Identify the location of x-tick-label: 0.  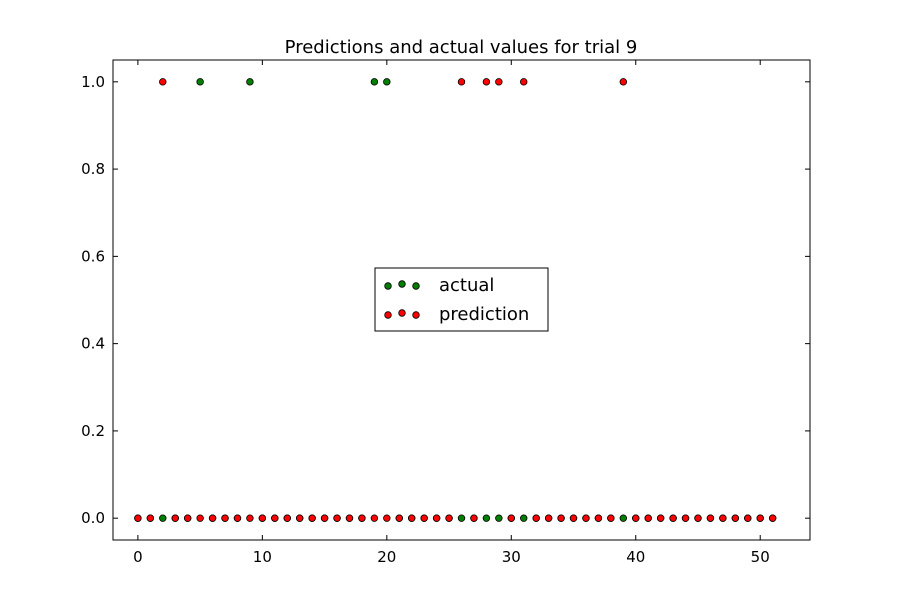
(138, 557).